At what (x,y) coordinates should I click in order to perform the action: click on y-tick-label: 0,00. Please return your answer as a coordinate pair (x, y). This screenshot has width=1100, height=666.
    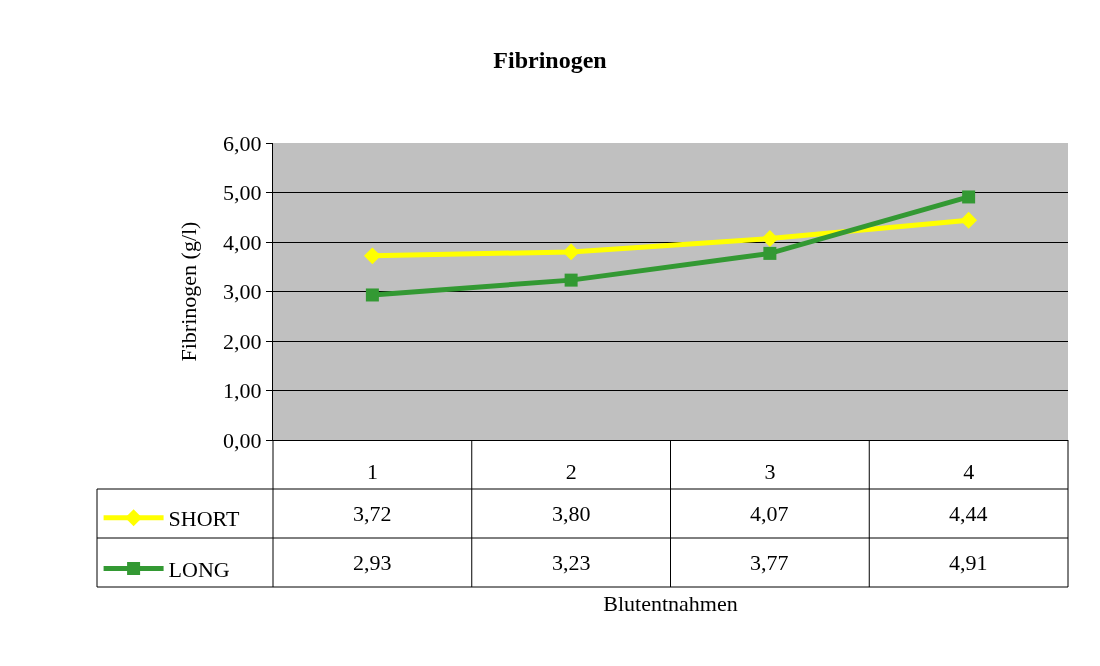
    Looking at the image, I should click on (242, 440).